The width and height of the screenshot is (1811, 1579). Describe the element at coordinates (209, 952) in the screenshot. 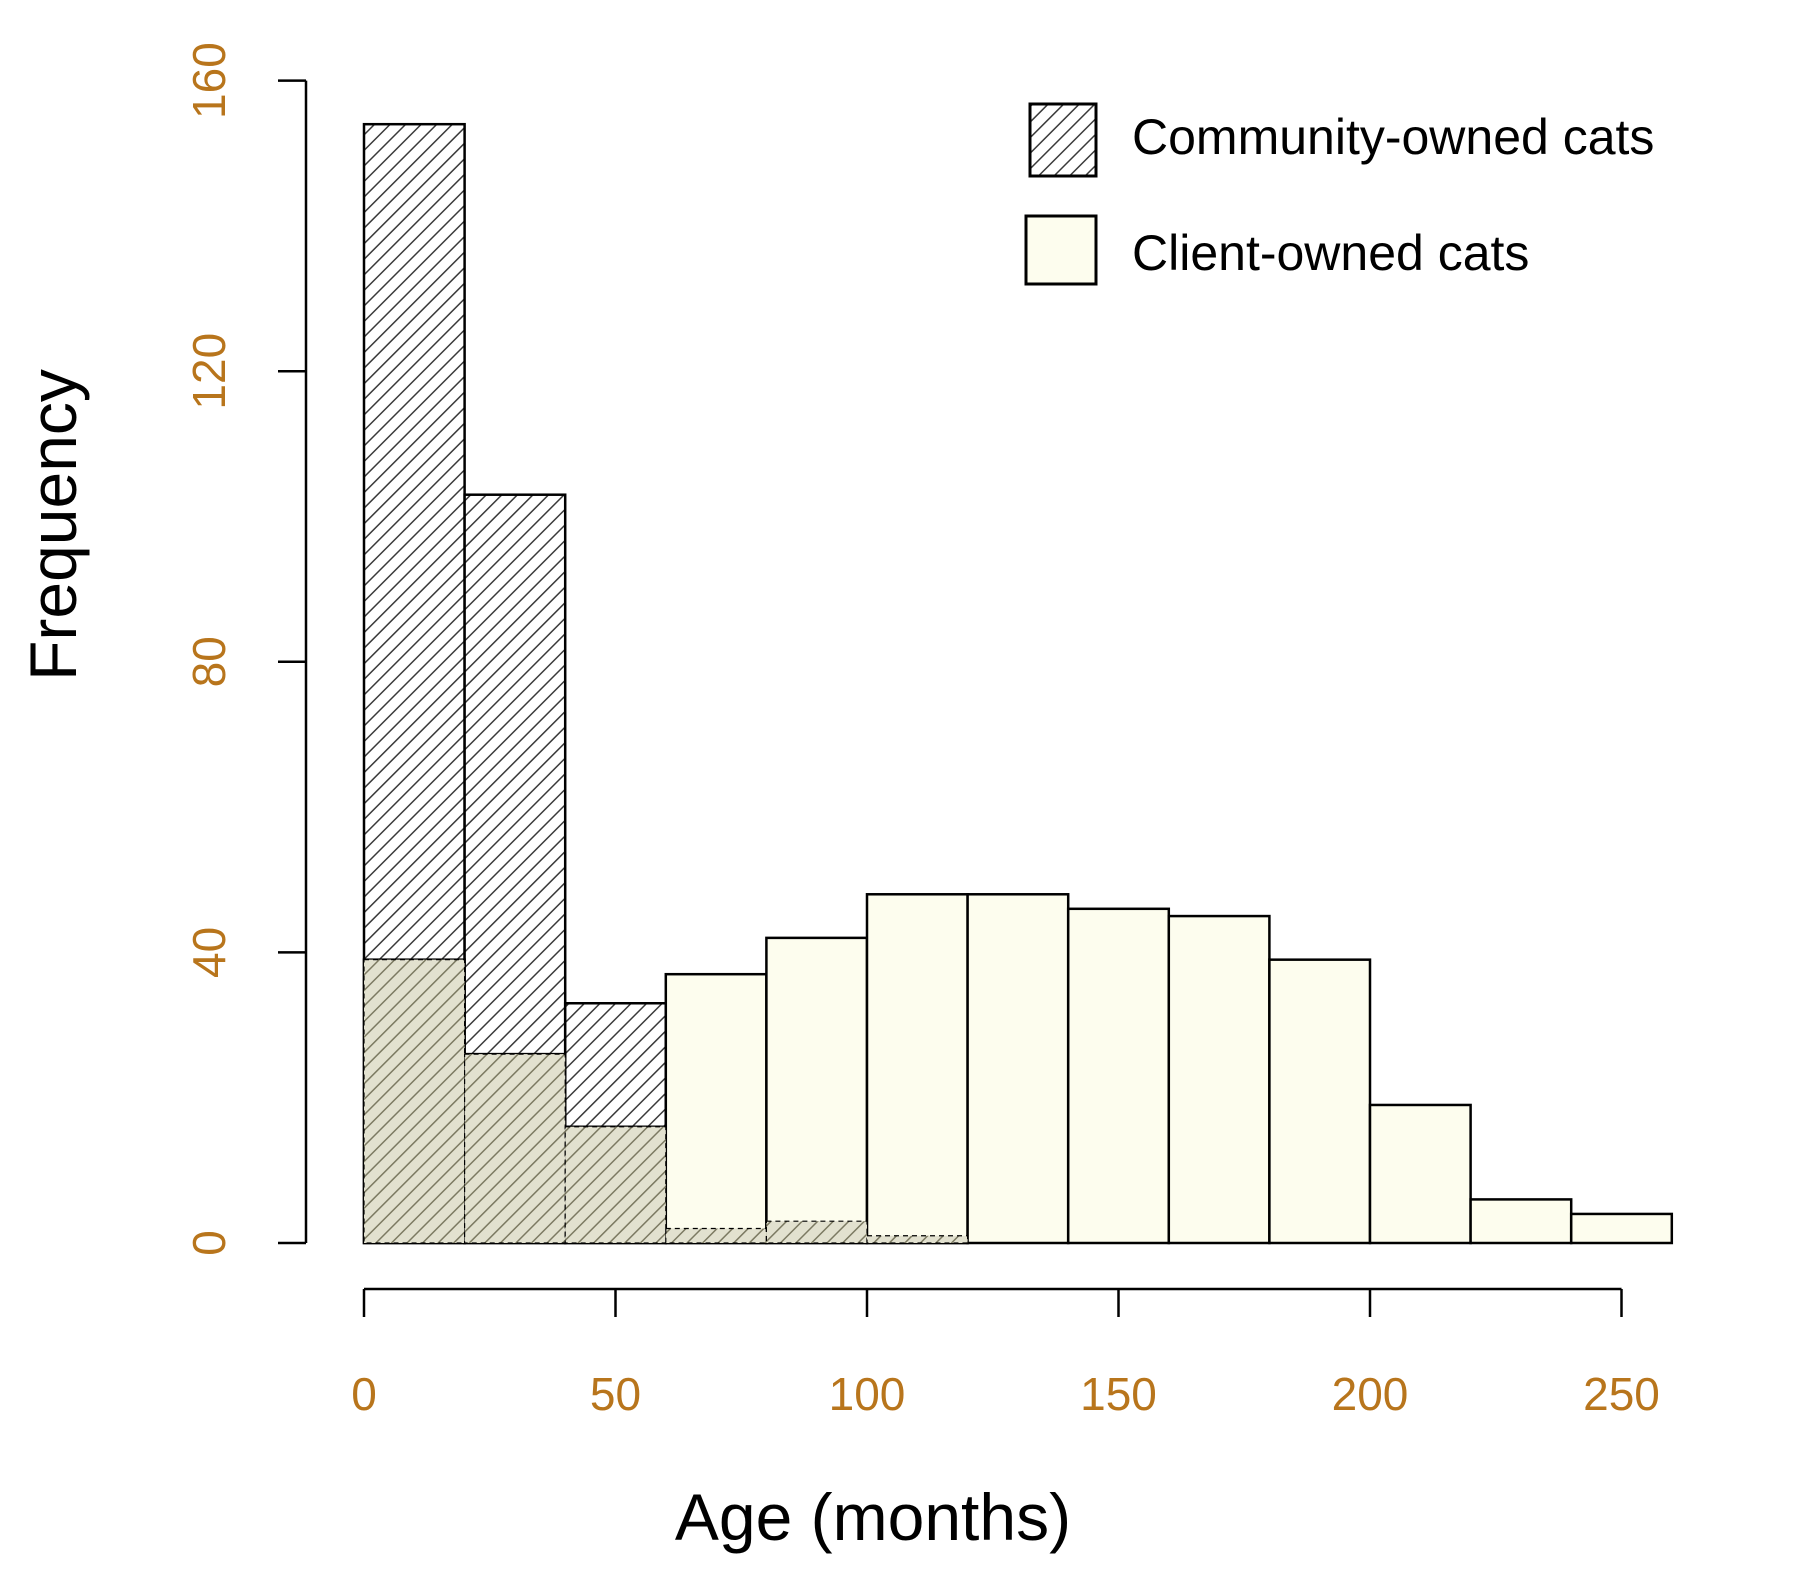

I see `y-tick-label: 40` at that location.